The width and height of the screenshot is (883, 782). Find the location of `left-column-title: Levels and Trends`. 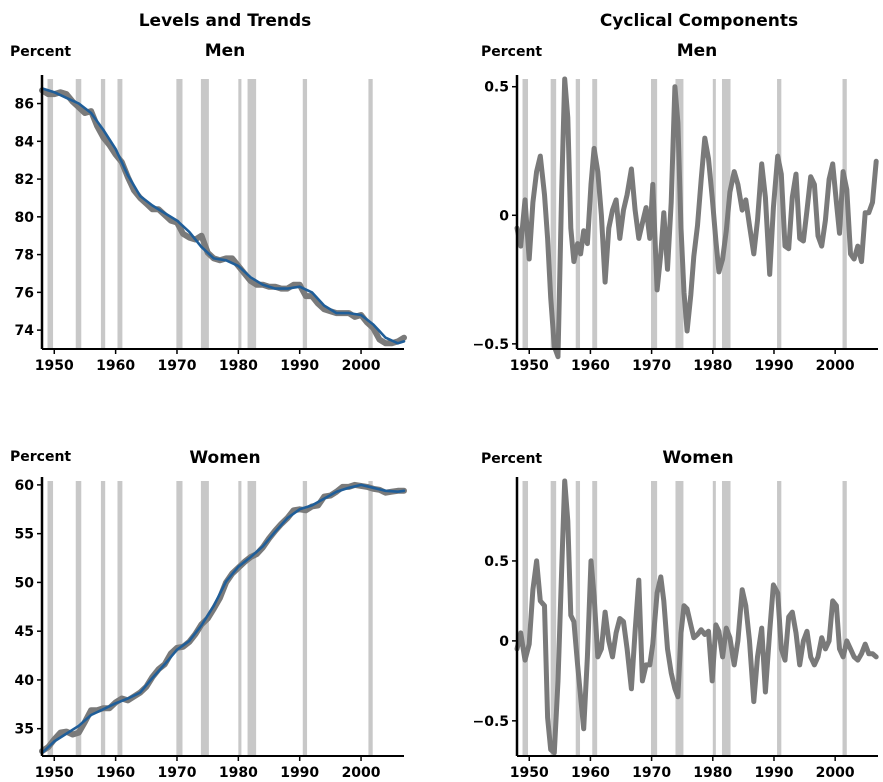

left-column-title: Levels and Trends is located at coordinates (225, 21).